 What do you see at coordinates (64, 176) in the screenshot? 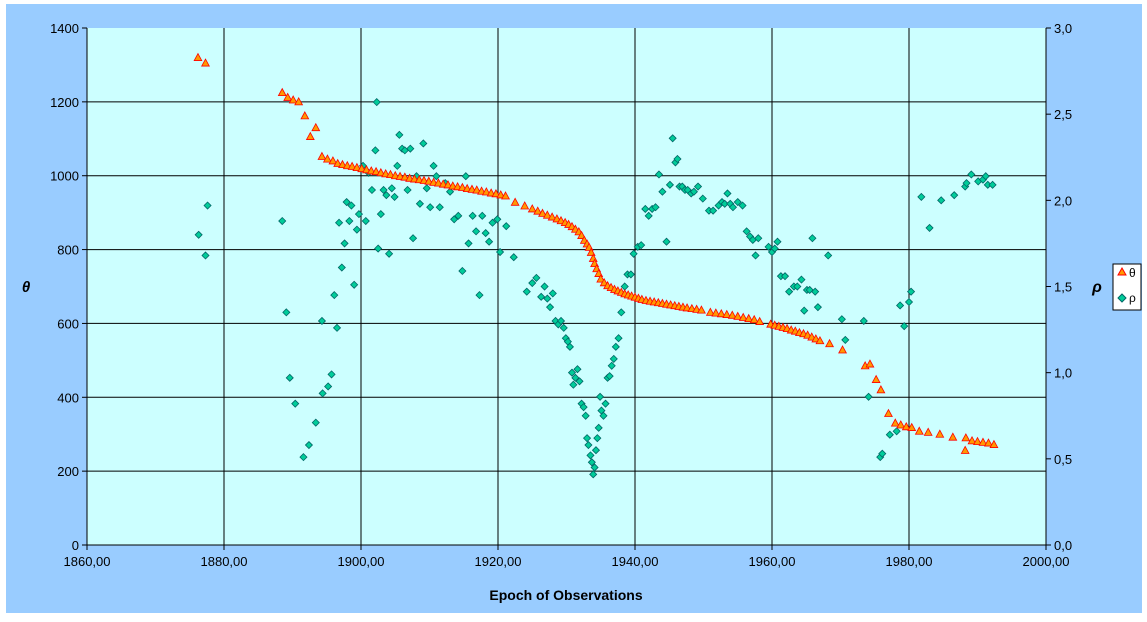
I see `y-left-tick-label: 1000` at bounding box center [64, 176].